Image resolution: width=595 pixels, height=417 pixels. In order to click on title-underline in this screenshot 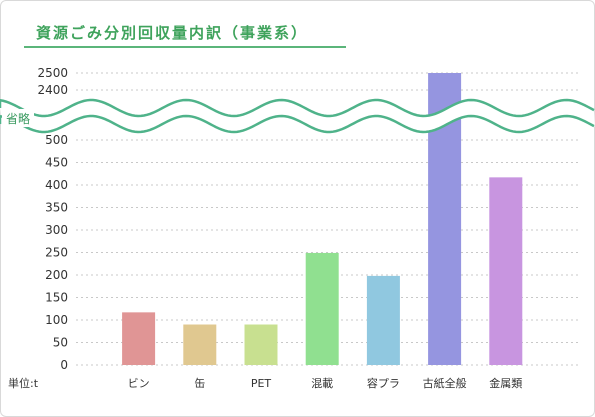, I will do `click(185, 47)`.